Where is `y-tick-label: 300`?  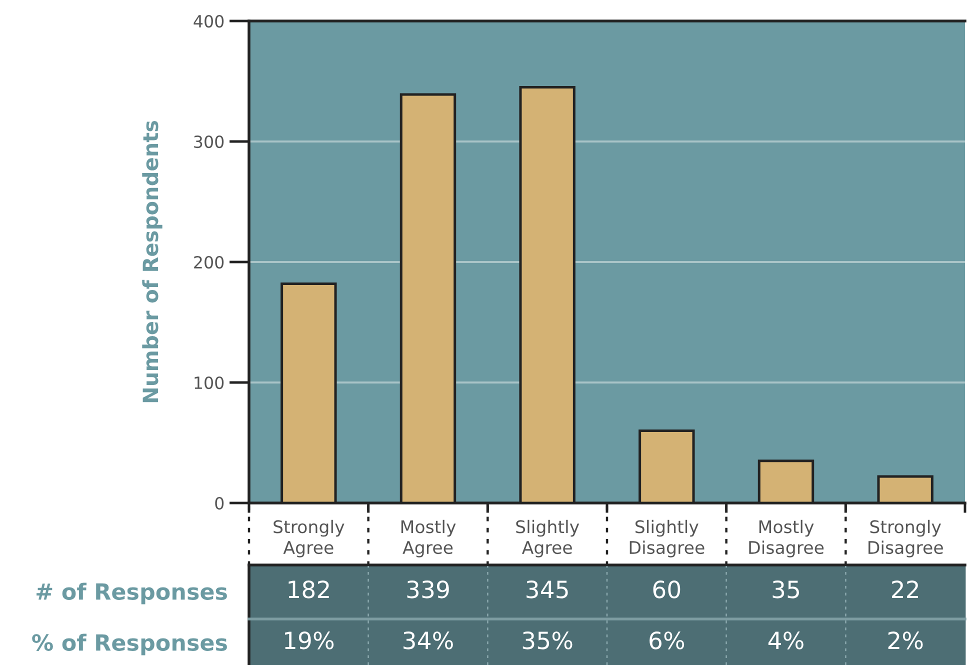
y-tick-label: 300 is located at coordinates (209, 141).